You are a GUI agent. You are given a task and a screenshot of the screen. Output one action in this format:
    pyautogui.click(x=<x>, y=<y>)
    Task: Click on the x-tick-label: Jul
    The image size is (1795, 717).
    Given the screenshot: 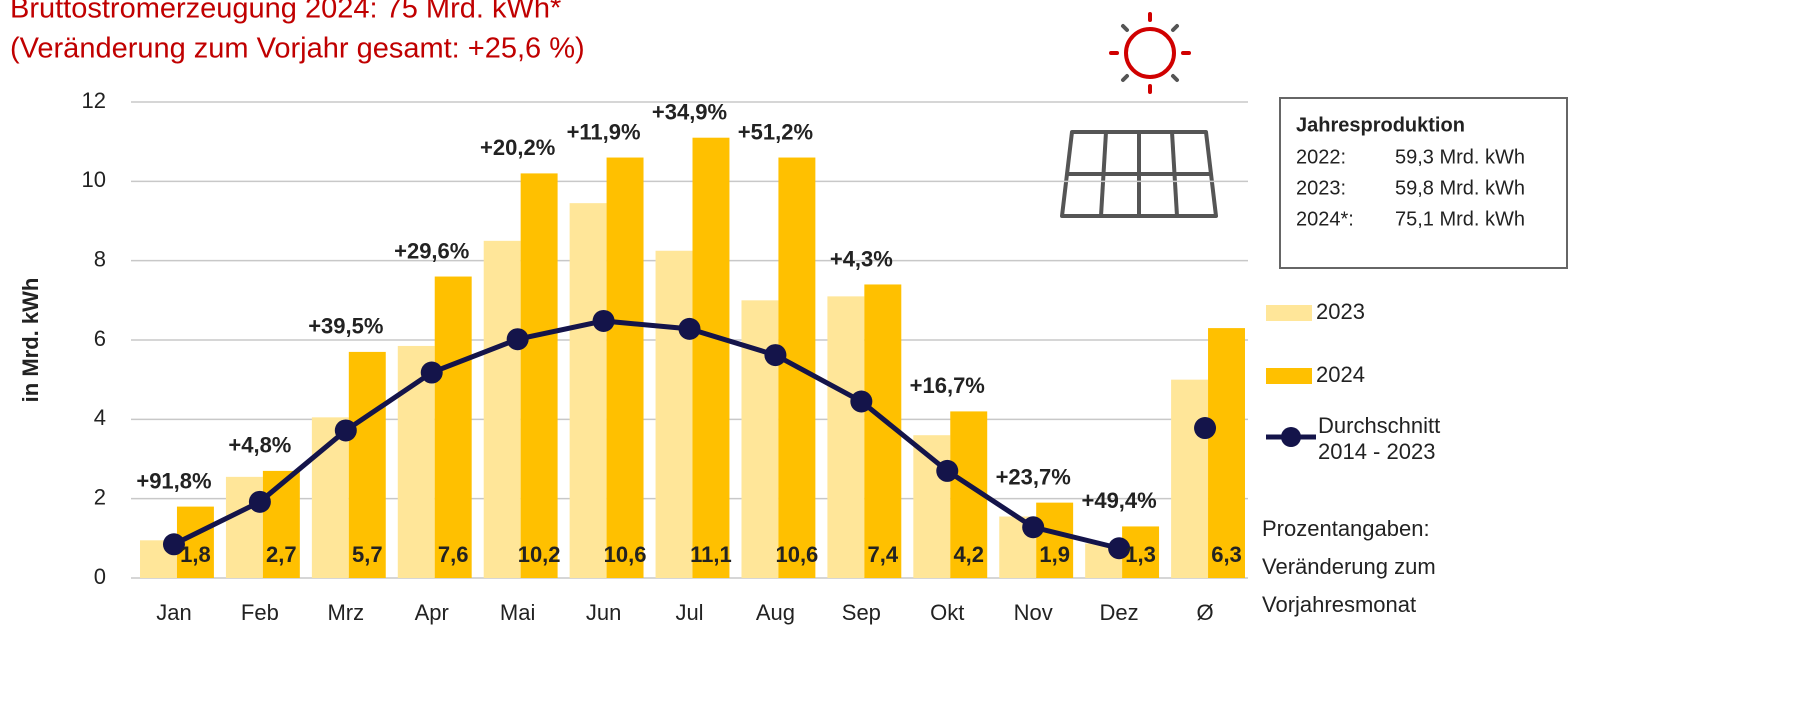 What is the action you would take?
    pyautogui.click(x=689, y=612)
    